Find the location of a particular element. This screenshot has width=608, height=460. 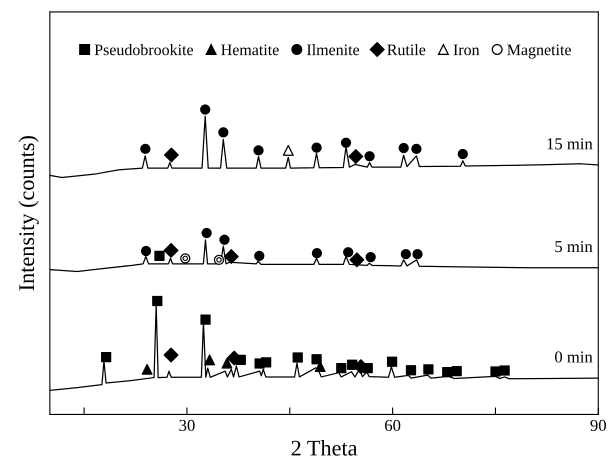

series-label: 5 min is located at coordinates (574, 246).